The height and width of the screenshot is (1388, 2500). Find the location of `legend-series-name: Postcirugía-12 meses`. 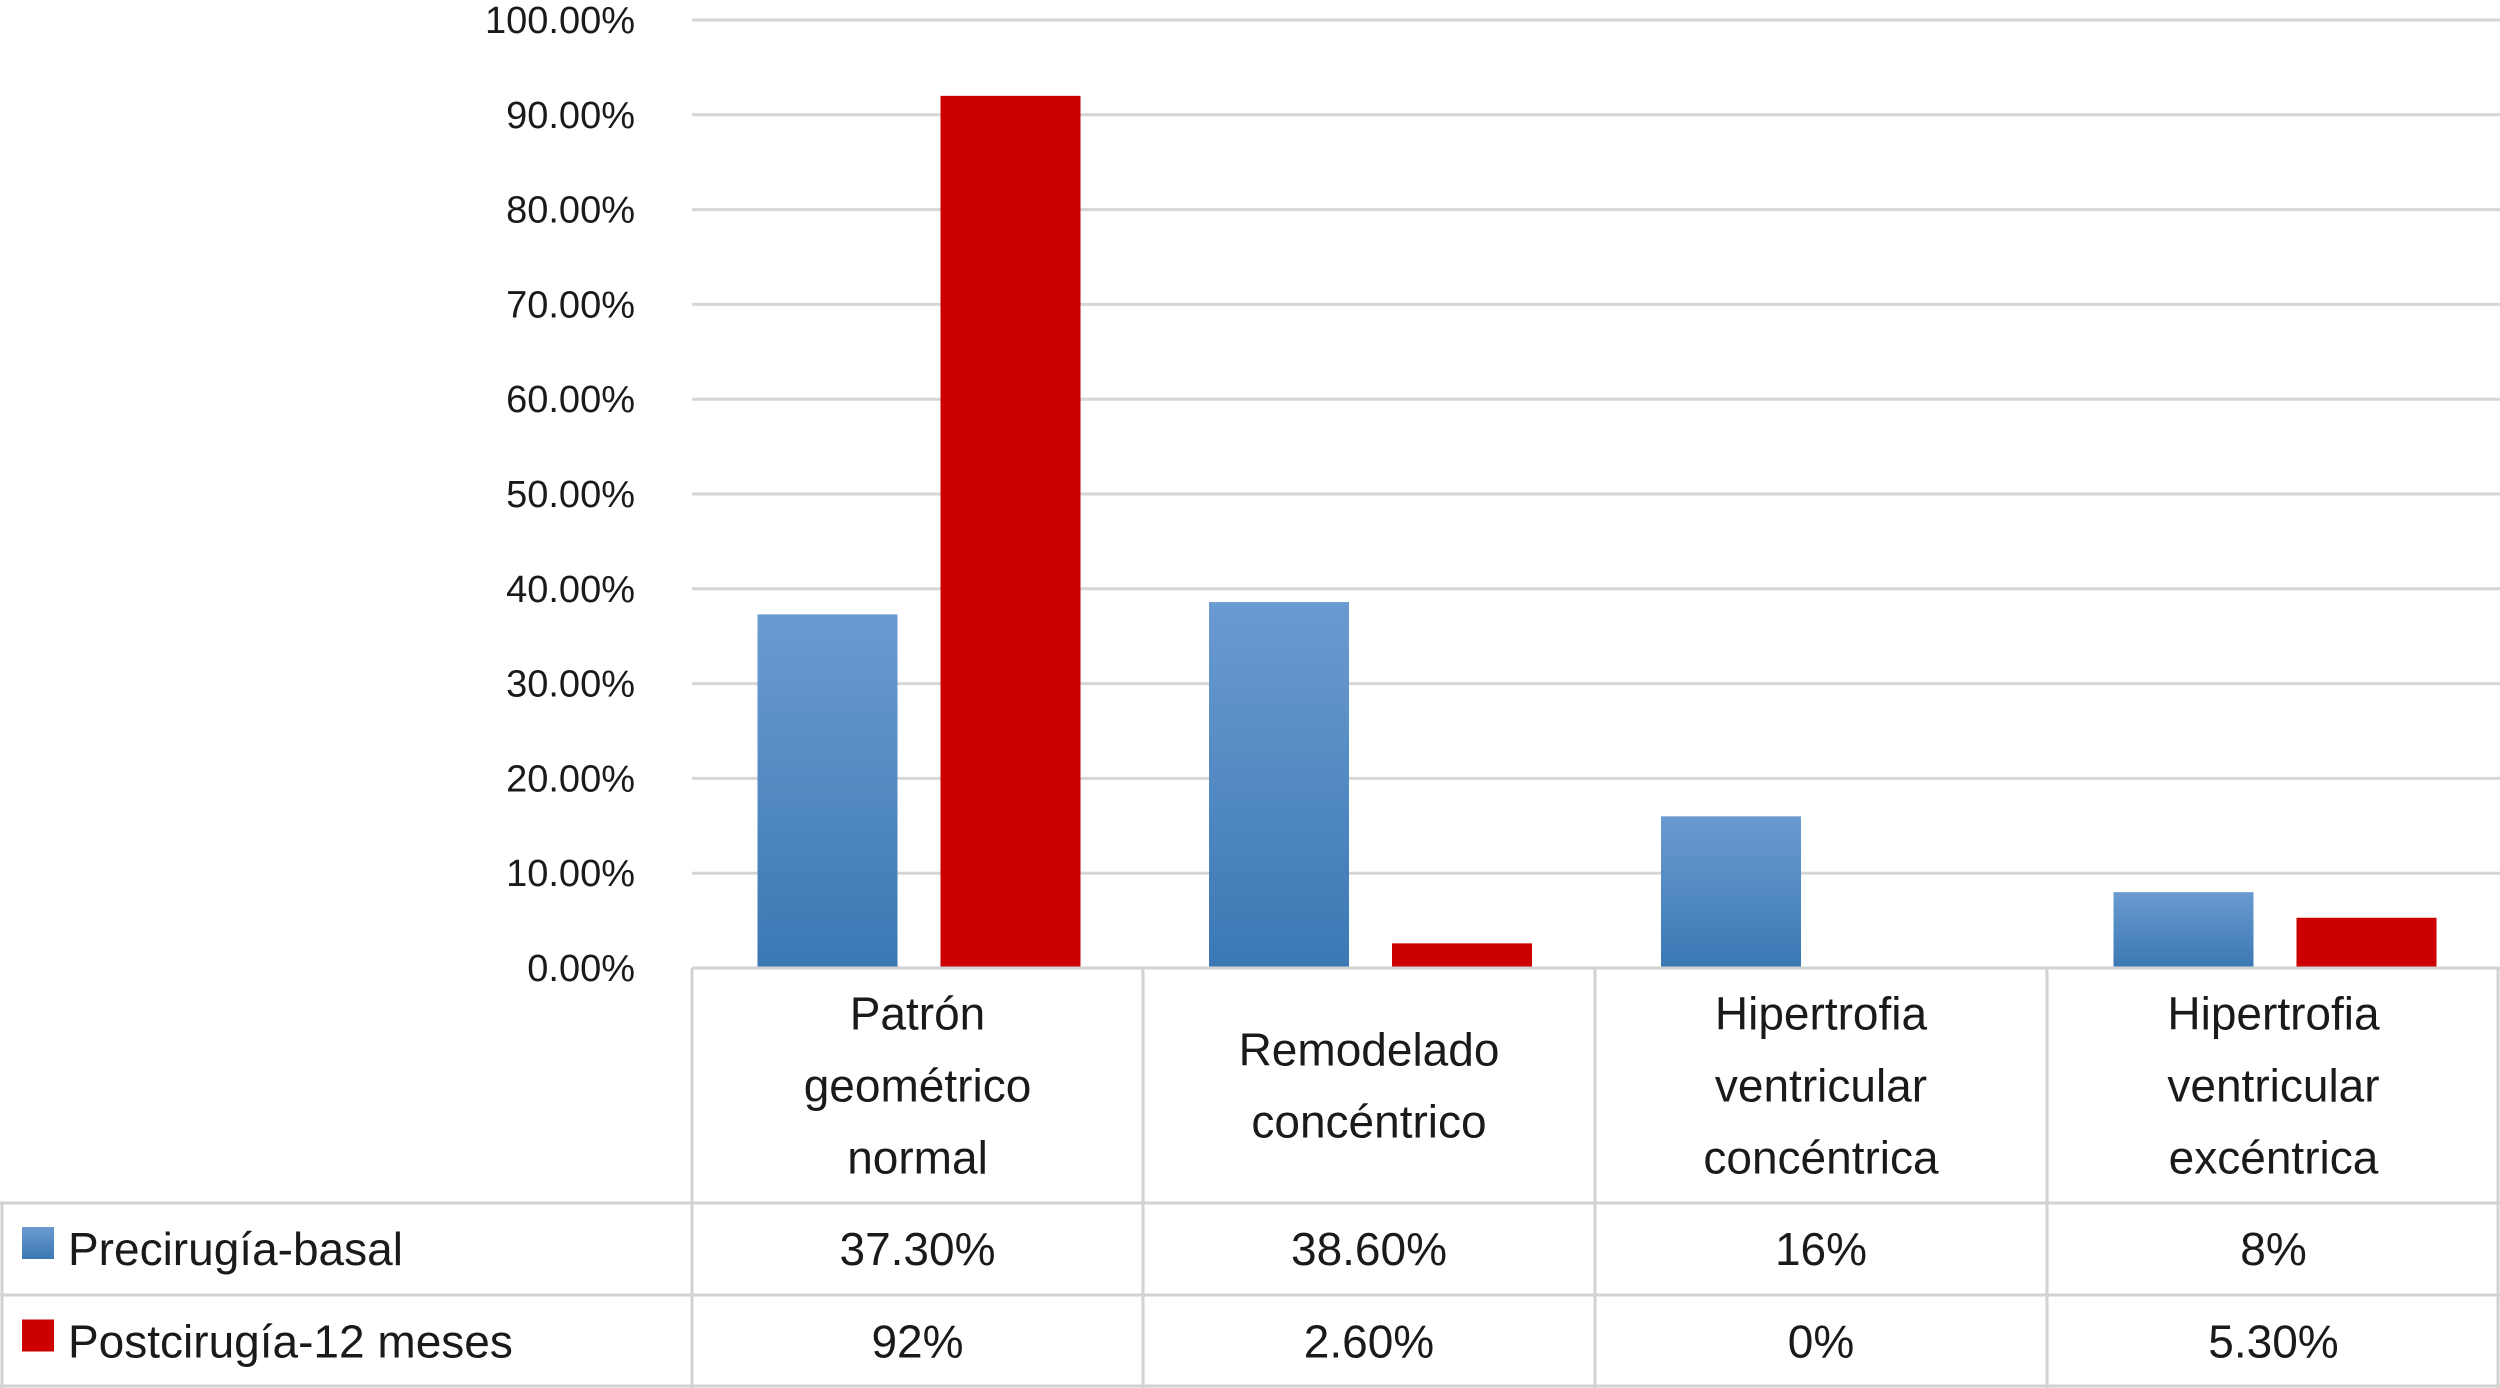

legend-series-name: Postcirugía-12 meses is located at coordinates (290, 1342).